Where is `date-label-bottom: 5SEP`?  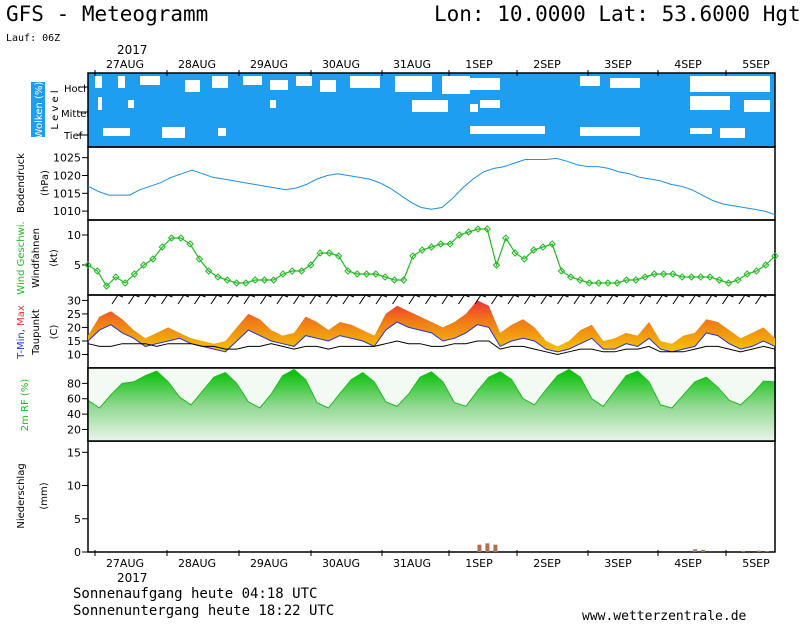
date-label-bottom: 5SEP is located at coordinates (756, 563).